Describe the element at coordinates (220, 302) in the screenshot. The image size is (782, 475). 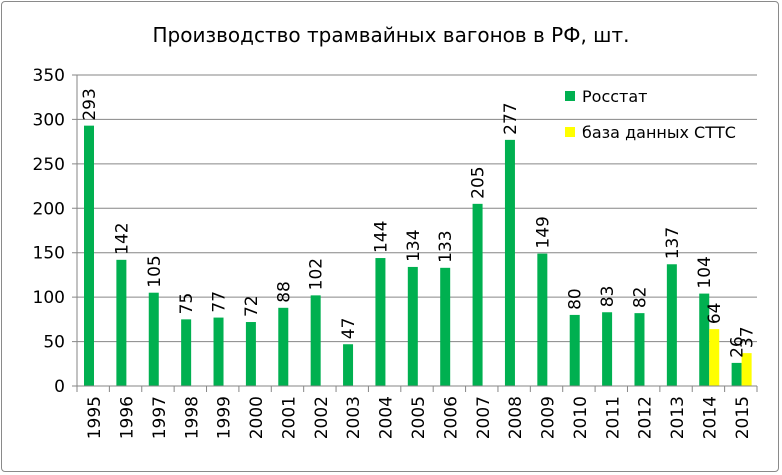
I see `data-label: 77` at that location.